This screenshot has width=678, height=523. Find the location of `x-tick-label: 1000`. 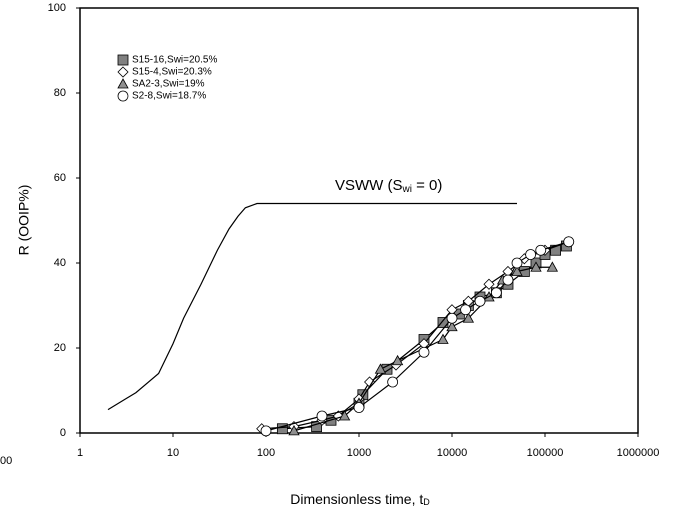

x-tick-label: 1000 is located at coordinates (359, 453).